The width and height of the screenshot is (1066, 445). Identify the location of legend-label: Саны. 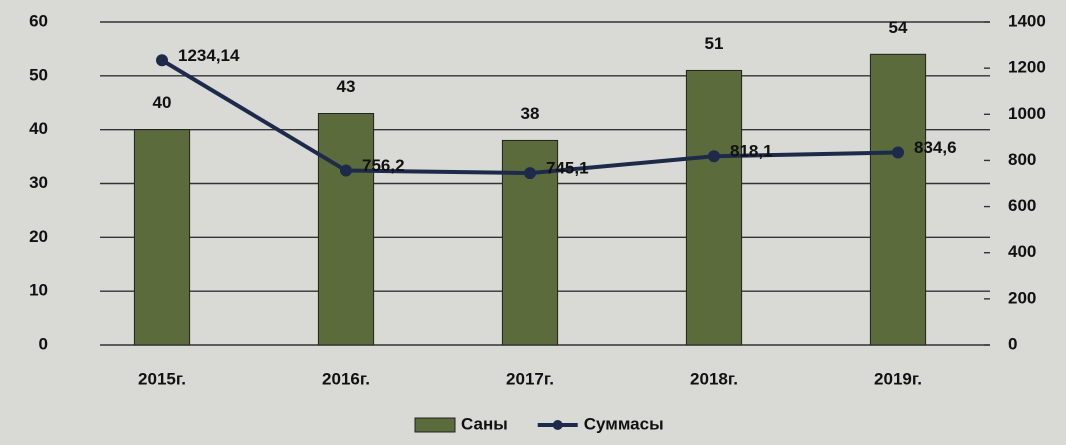
(484, 423).